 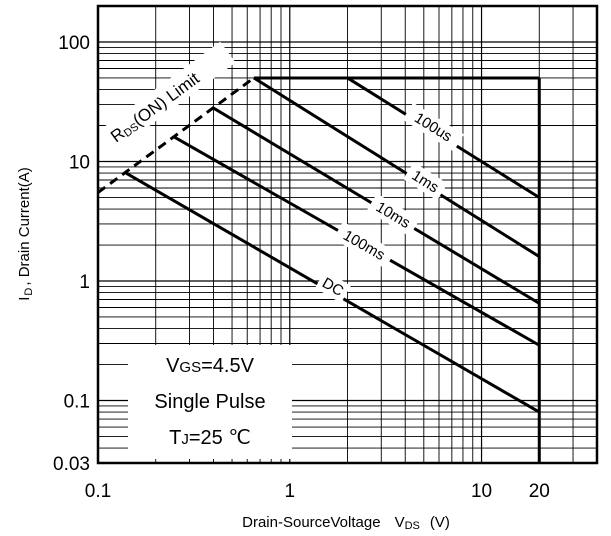 I want to click on series-label-bg-10ms, so click(x=393, y=215).